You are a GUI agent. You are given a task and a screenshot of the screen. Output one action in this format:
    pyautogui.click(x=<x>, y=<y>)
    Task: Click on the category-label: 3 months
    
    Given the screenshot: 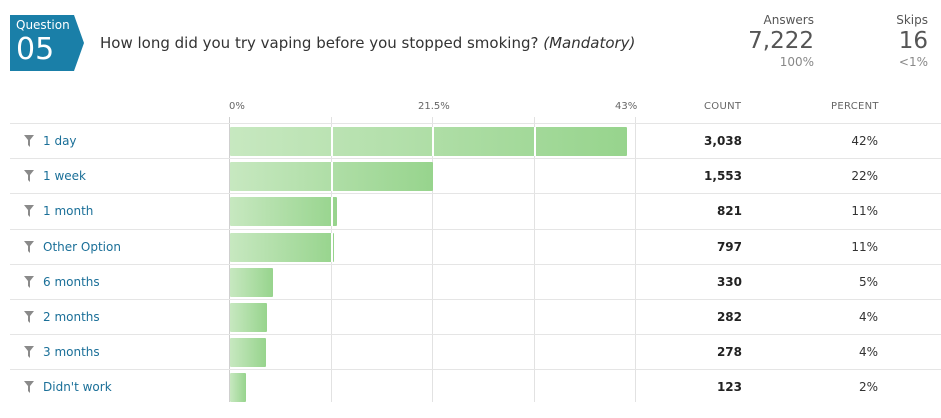 What is the action you would take?
    pyautogui.click(x=71, y=352)
    